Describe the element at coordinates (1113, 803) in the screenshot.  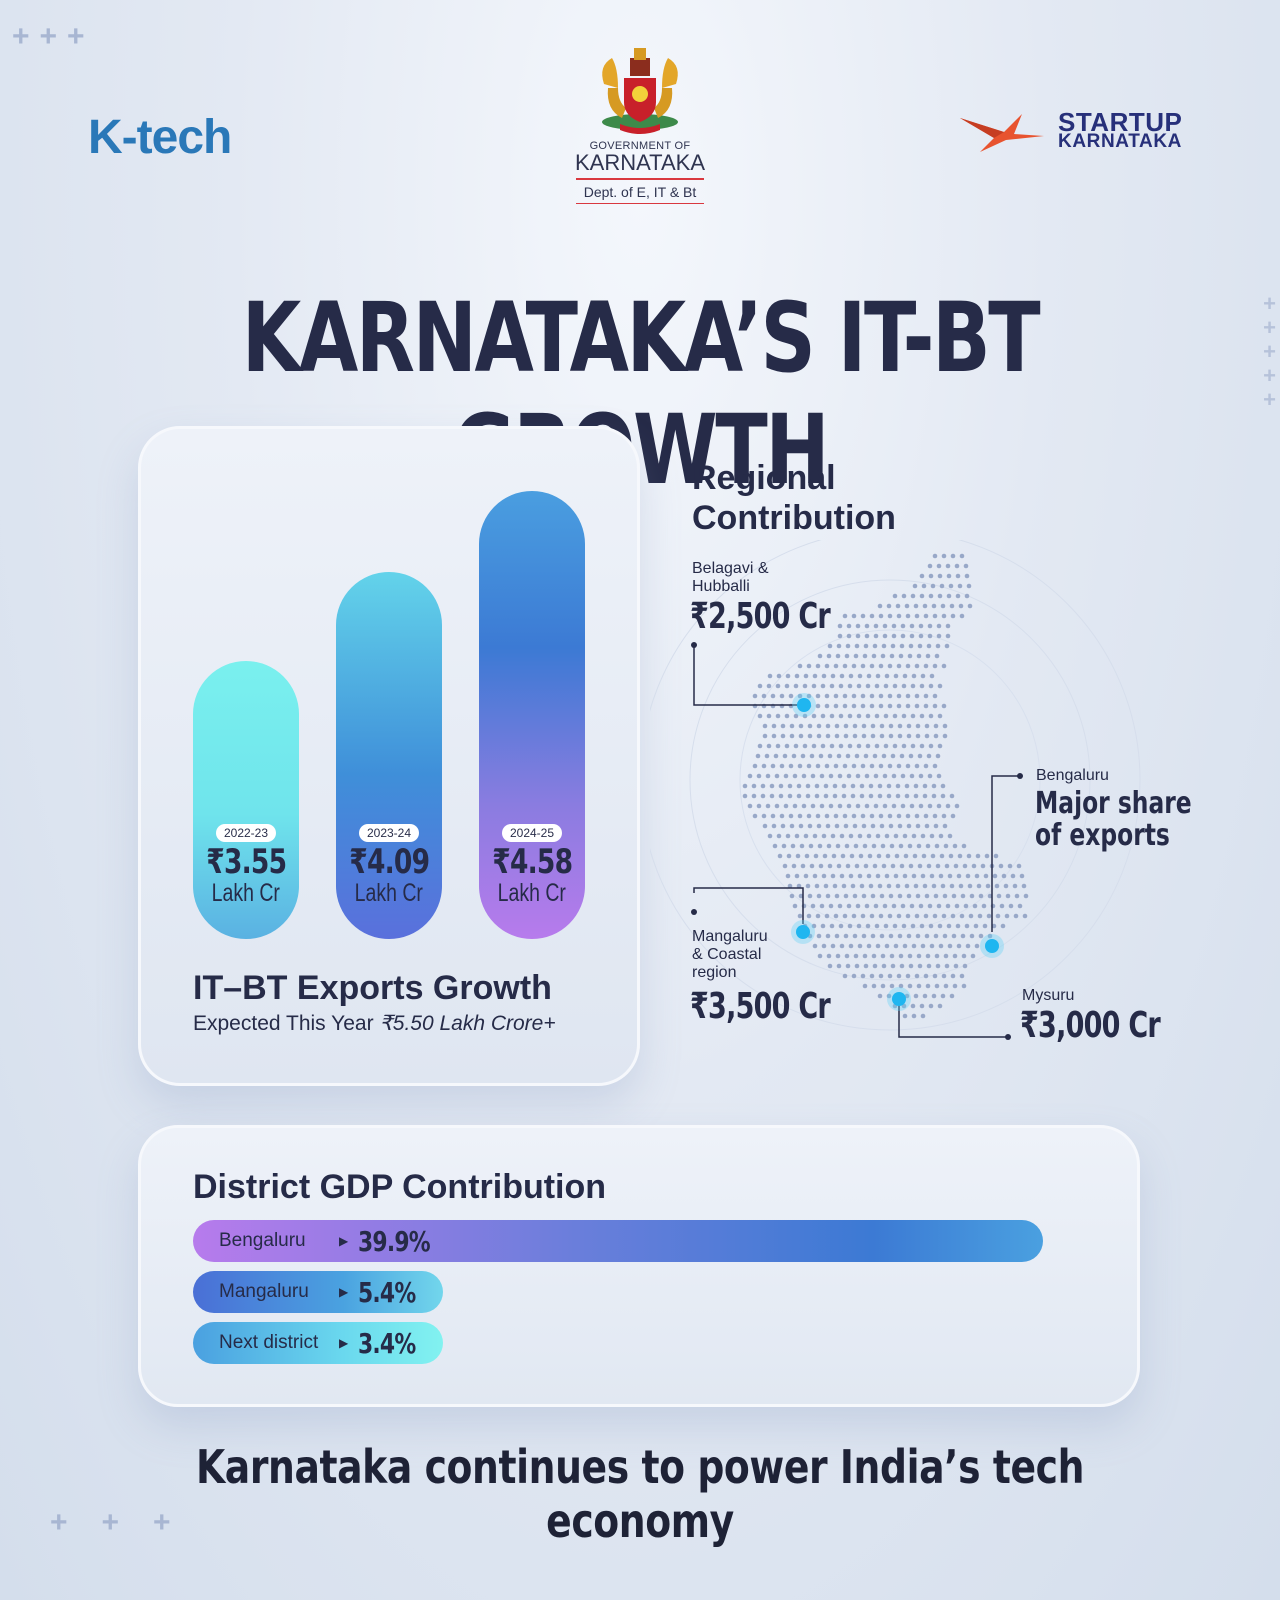
I see `bengaluru-note-line-1: Major share` at that location.